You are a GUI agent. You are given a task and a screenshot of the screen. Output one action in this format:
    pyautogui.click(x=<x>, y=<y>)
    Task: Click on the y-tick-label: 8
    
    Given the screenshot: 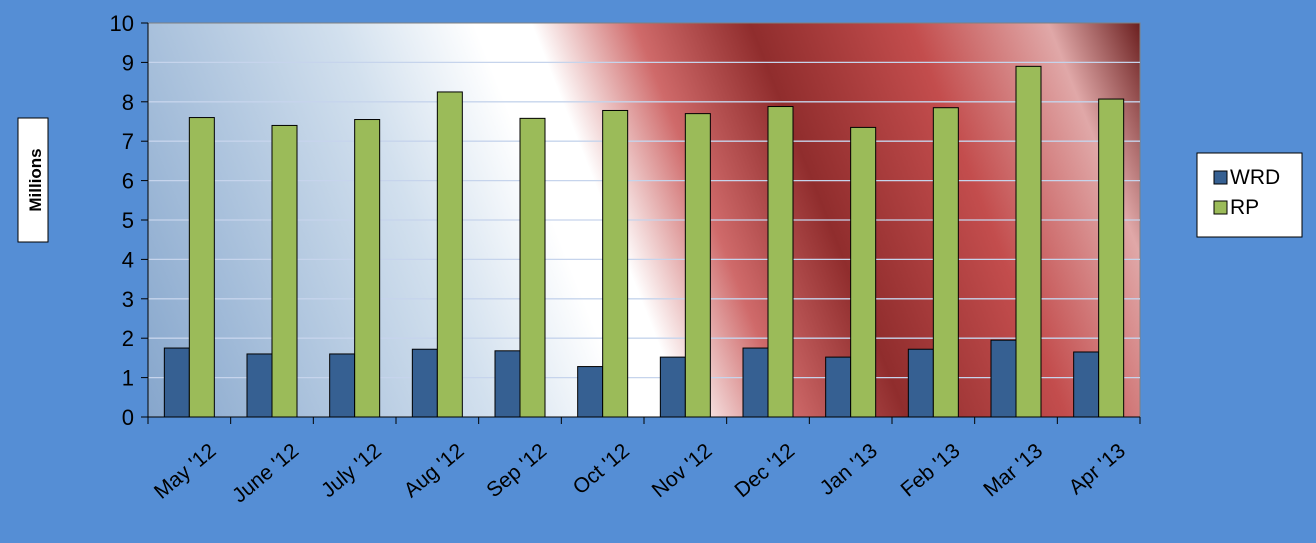 What is the action you would take?
    pyautogui.click(x=128, y=102)
    